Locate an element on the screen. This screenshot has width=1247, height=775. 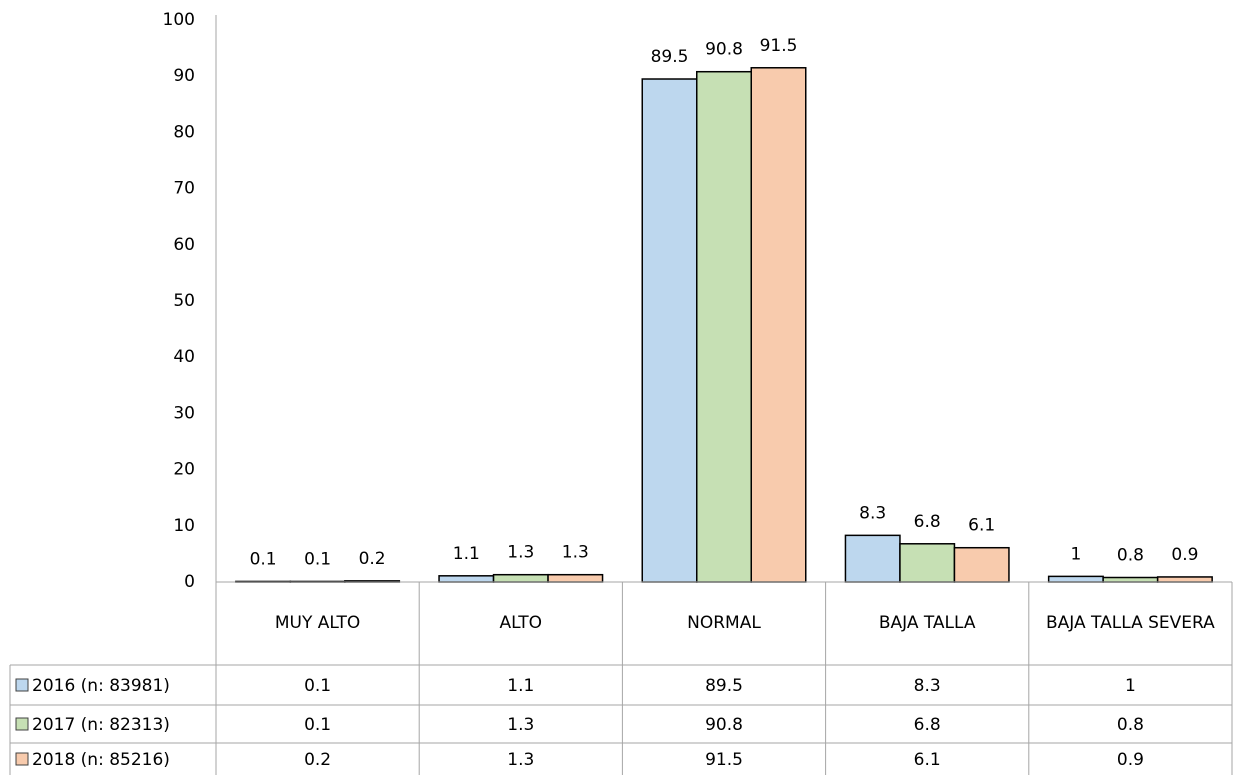
x-tick-label-box: NORMAL is located at coordinates (724, 622).